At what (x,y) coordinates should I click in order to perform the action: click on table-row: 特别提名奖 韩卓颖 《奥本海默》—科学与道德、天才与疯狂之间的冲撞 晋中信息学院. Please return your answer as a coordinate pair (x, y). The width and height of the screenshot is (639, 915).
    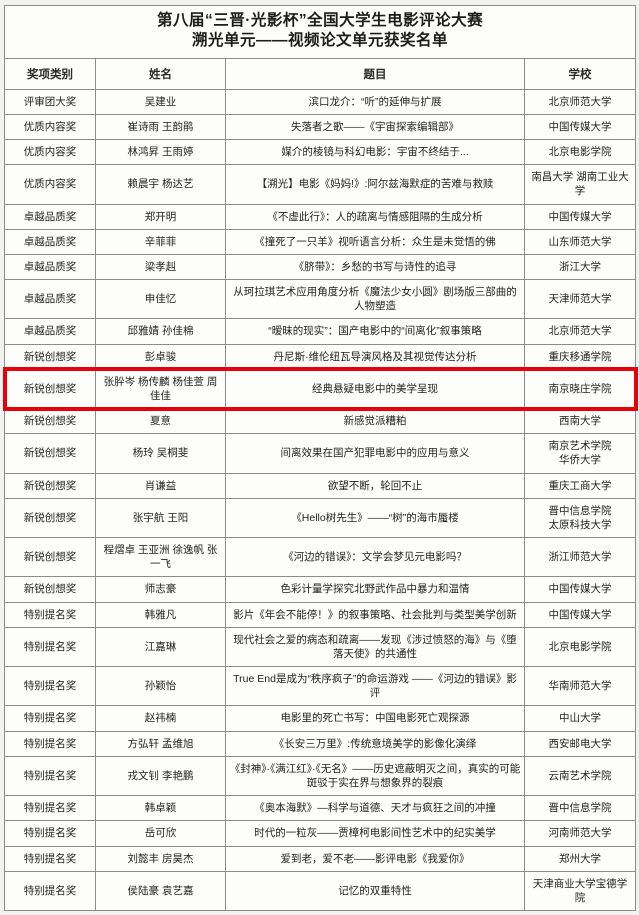
    Looking at the image, I should click on (320, 808).